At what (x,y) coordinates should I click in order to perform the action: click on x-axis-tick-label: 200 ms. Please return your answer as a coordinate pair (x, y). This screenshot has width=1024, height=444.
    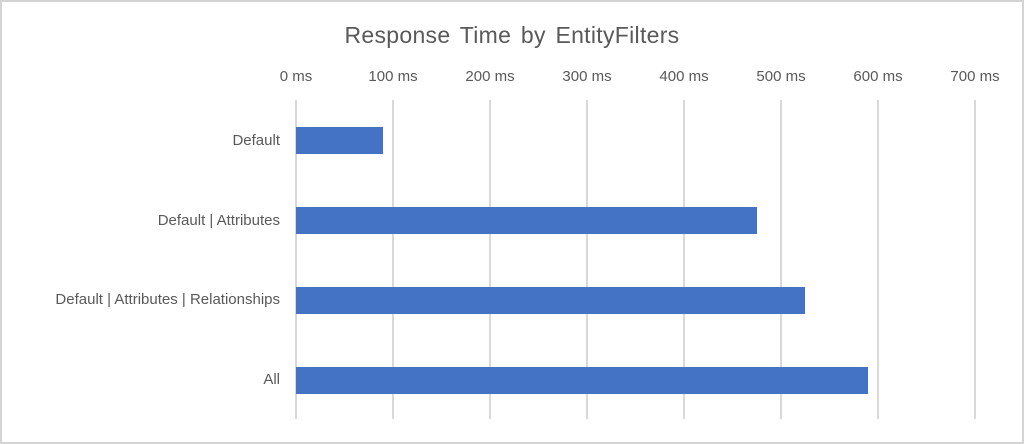
    Looking at the image, I should click on (490, 76).